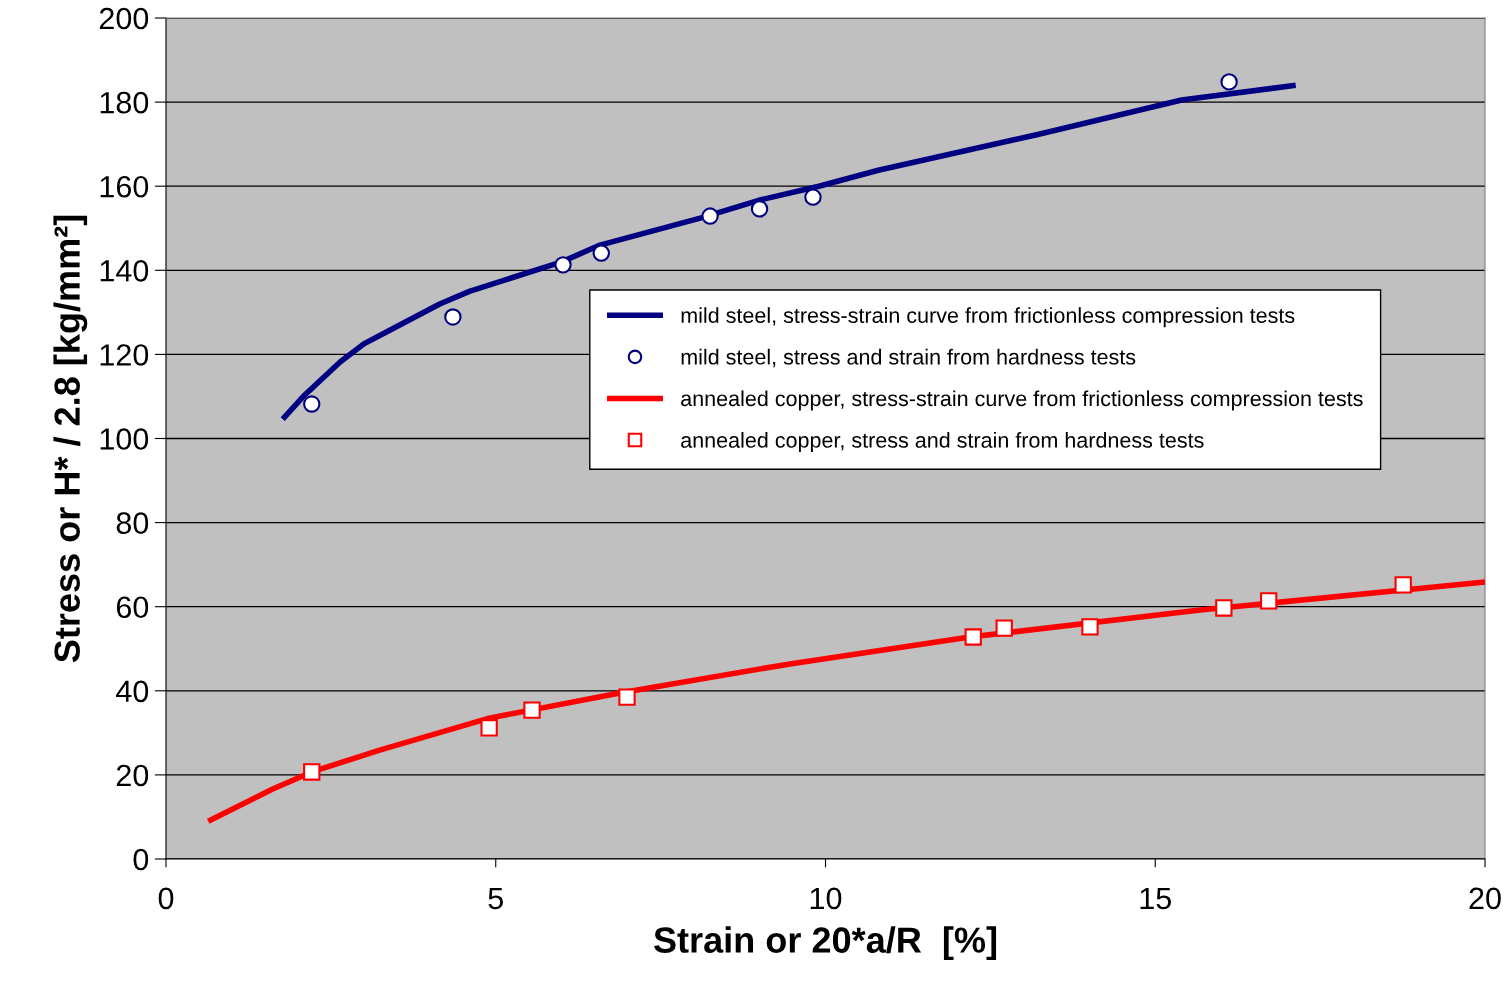 The image size is (1506, 987). Describe the element at coordinates (1155, 898) in the screenshot. I see `x-tick-label: 15` at that location.